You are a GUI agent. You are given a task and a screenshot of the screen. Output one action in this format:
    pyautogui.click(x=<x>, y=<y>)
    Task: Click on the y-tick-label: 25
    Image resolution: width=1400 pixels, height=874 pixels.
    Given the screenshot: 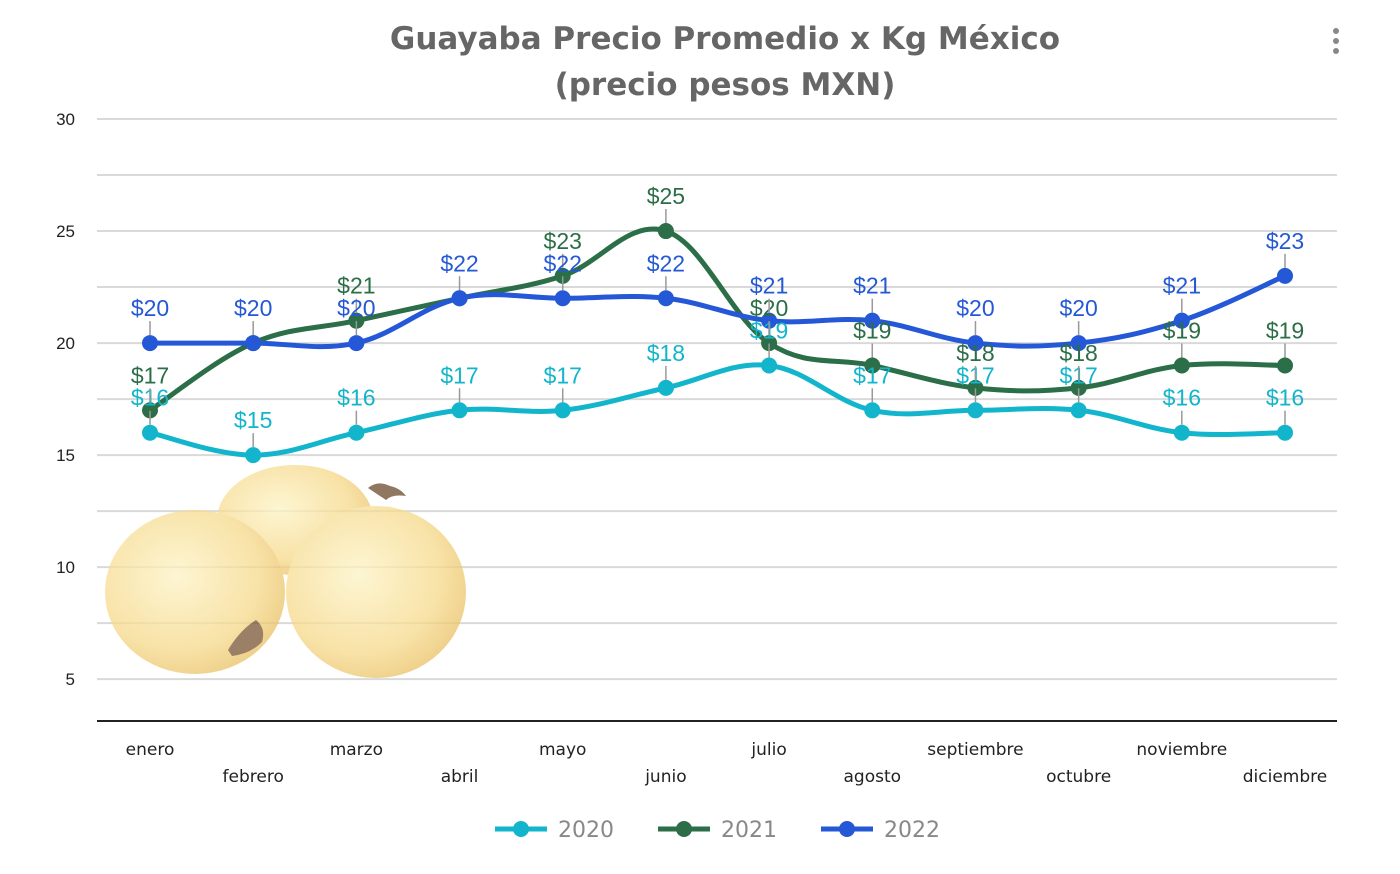 What is the action you would take?
    pyautogui.click(x=65, y=231)
    